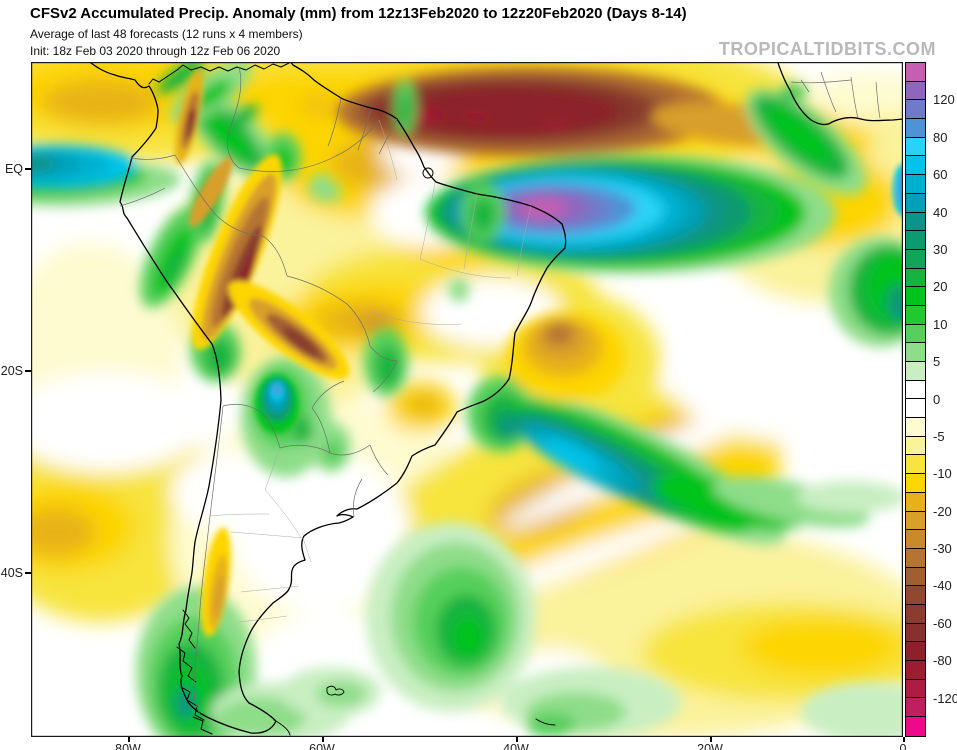 The image size is (957, 750). What do you see at coordinates (937, 399) in the screenshot?
I see `colorbar-tick-label: 0` at bounding box center [937, 399].